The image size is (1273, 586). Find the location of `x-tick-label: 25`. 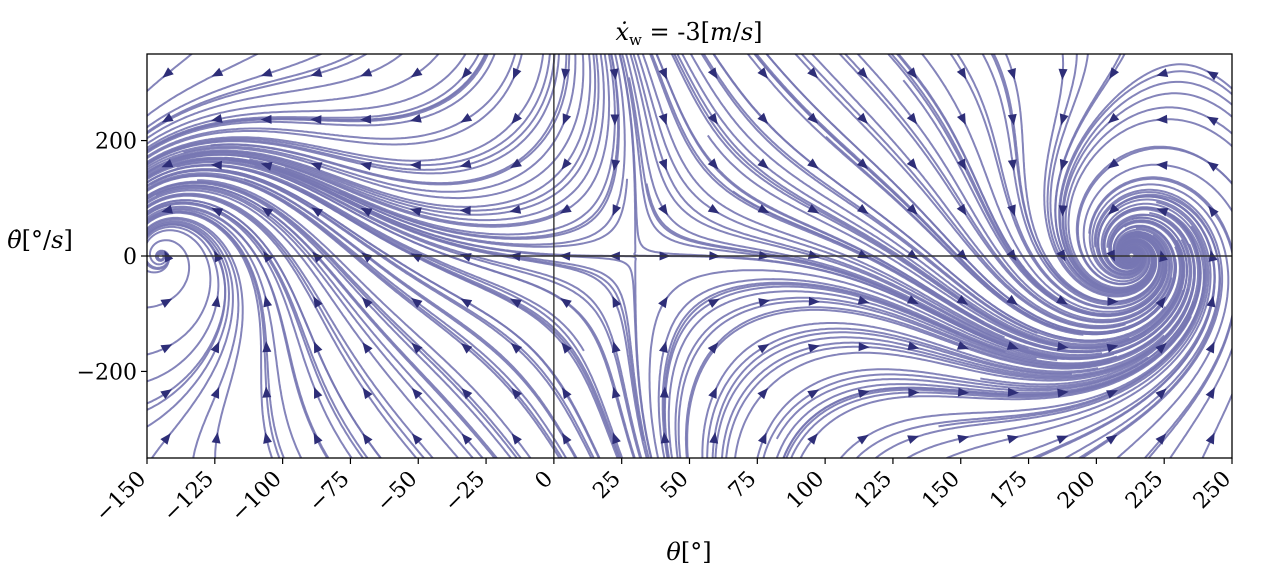

x-tick-label: 25 is located at coordinates (606, 485).